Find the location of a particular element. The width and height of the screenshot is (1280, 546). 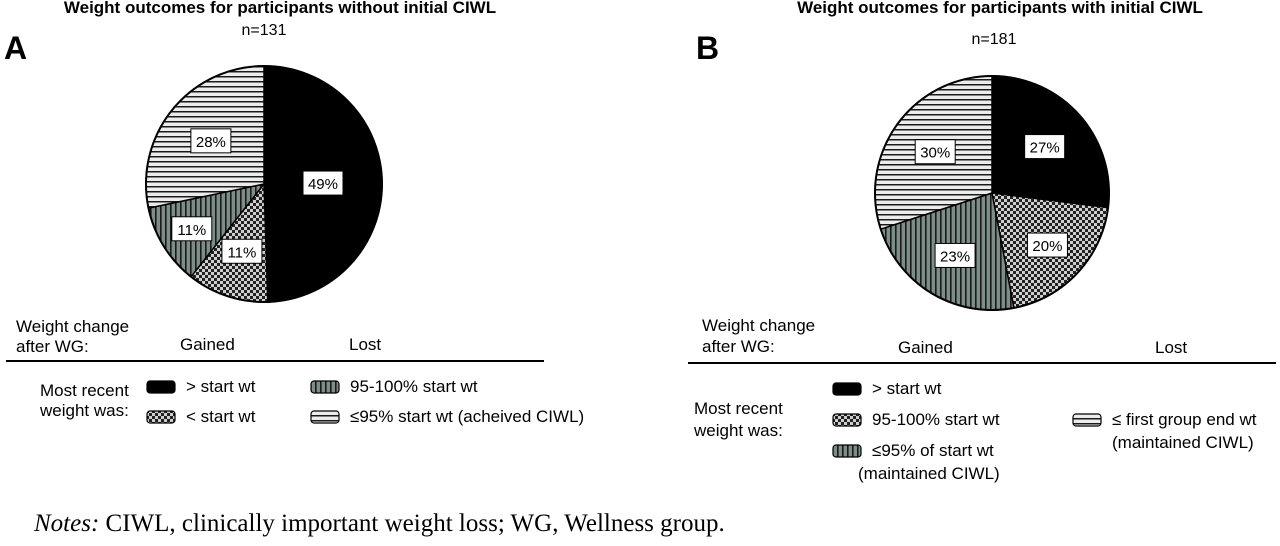

pa-data-label: 49% is located at coordinates (323, 183).